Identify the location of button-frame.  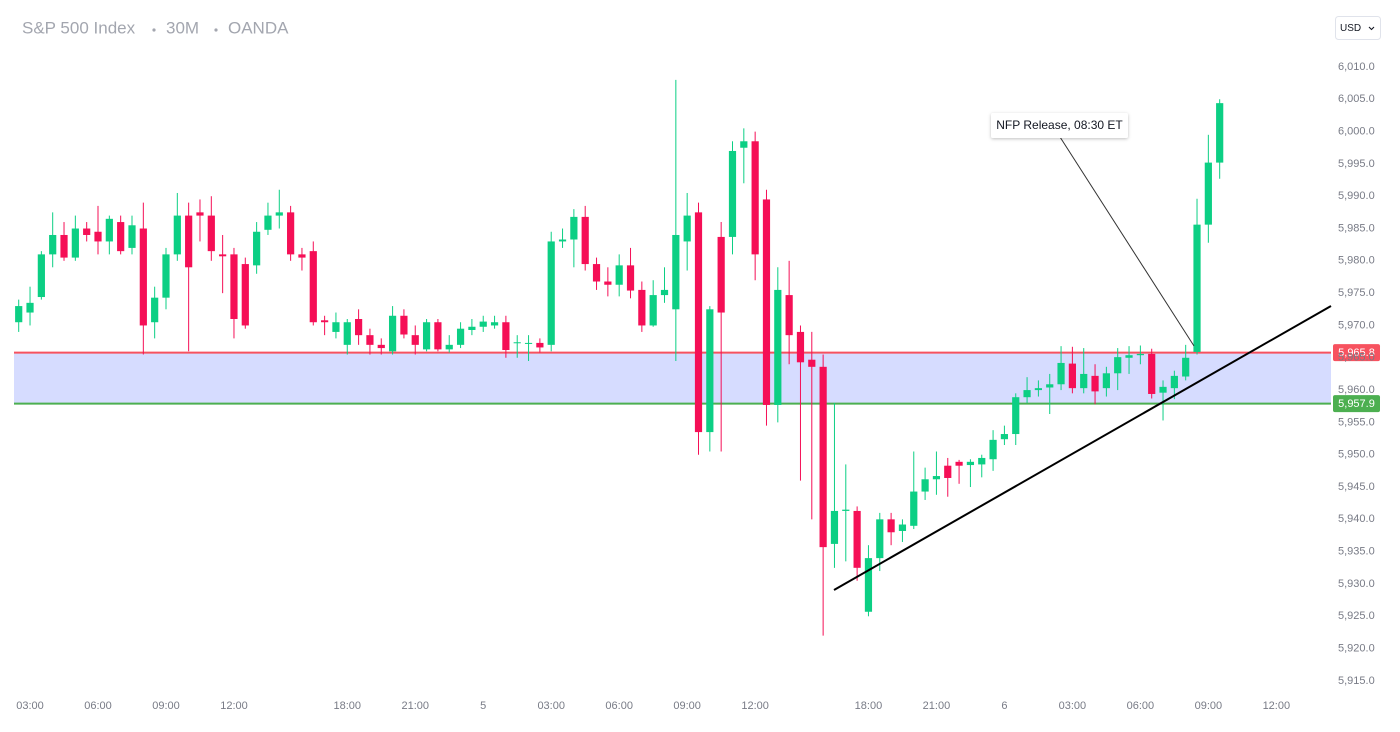
(1358, 28).